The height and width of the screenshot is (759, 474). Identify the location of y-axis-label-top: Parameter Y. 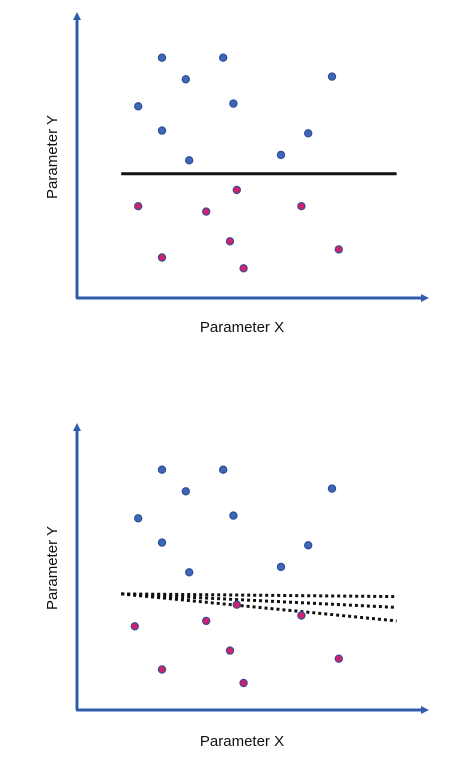
(52, 157).